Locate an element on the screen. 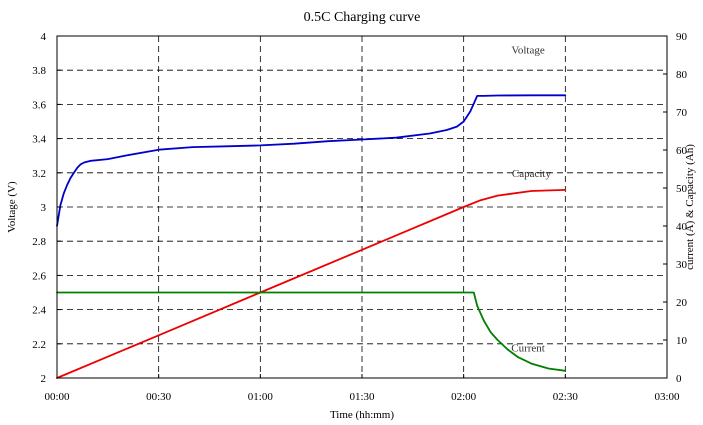 Image resolution: width=703 pixels, height=425 pixels. y-right-tick-label: 40 is located at coordinates (682, 227).